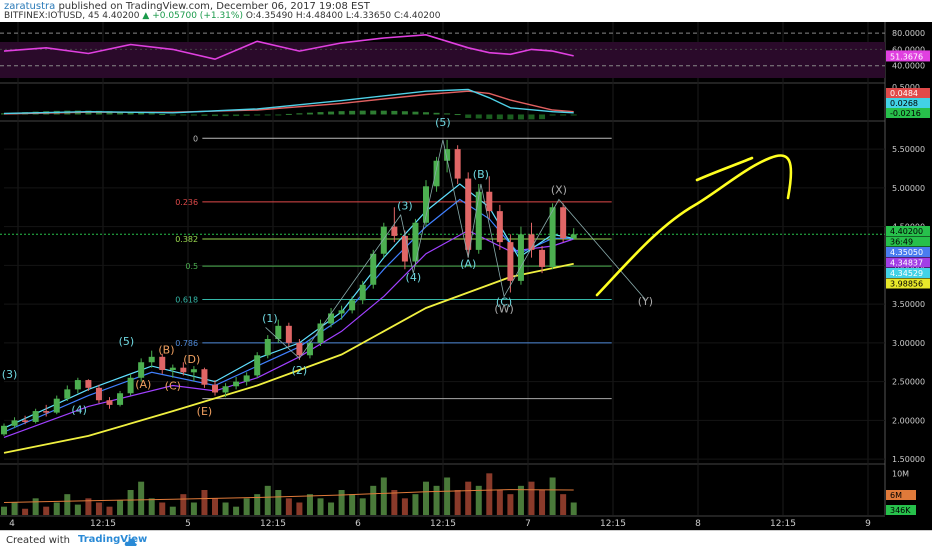 The height and width of the screenshot is (551, 932). What do you see at coordinates (417, 16) in the screenshot?
I see `close-value: C:4.40200` at bounding box center [417, 16].